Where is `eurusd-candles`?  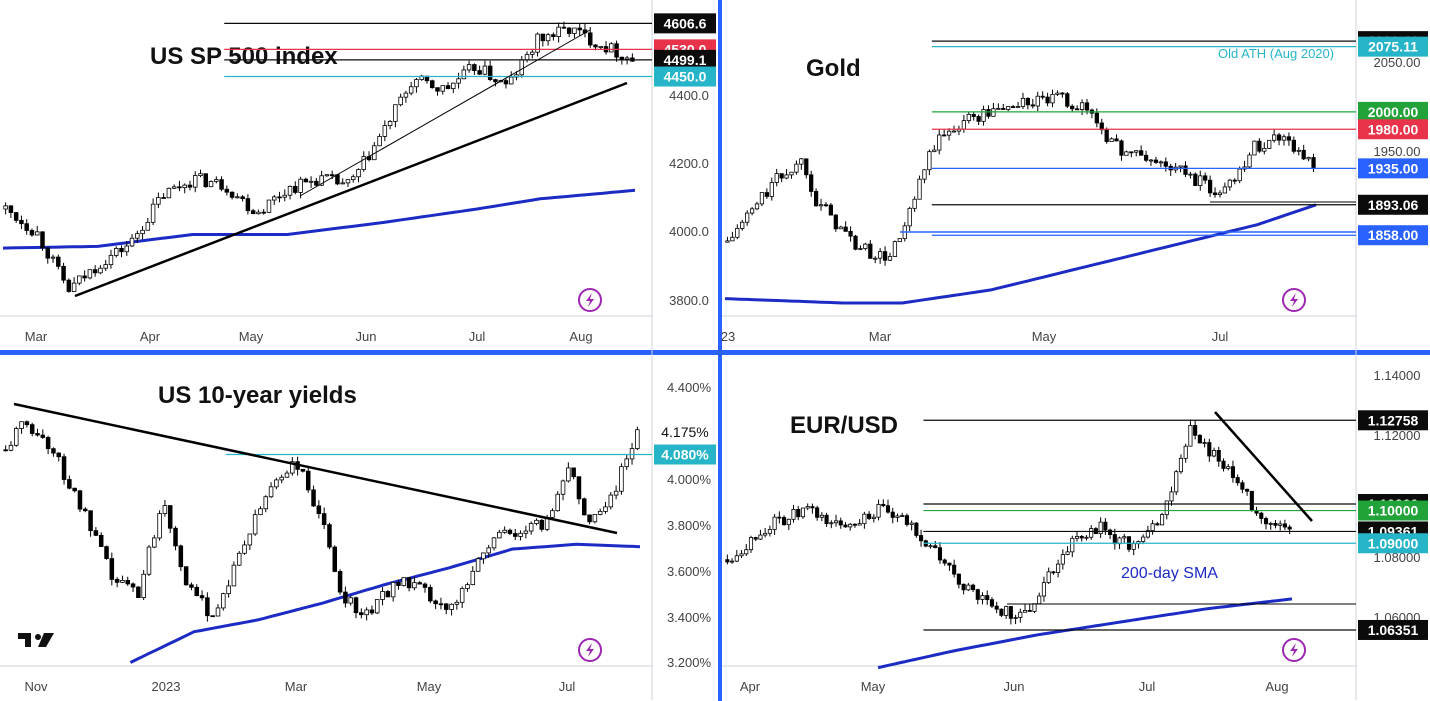 eurusd-candles is located at coordinates (1008, 522).